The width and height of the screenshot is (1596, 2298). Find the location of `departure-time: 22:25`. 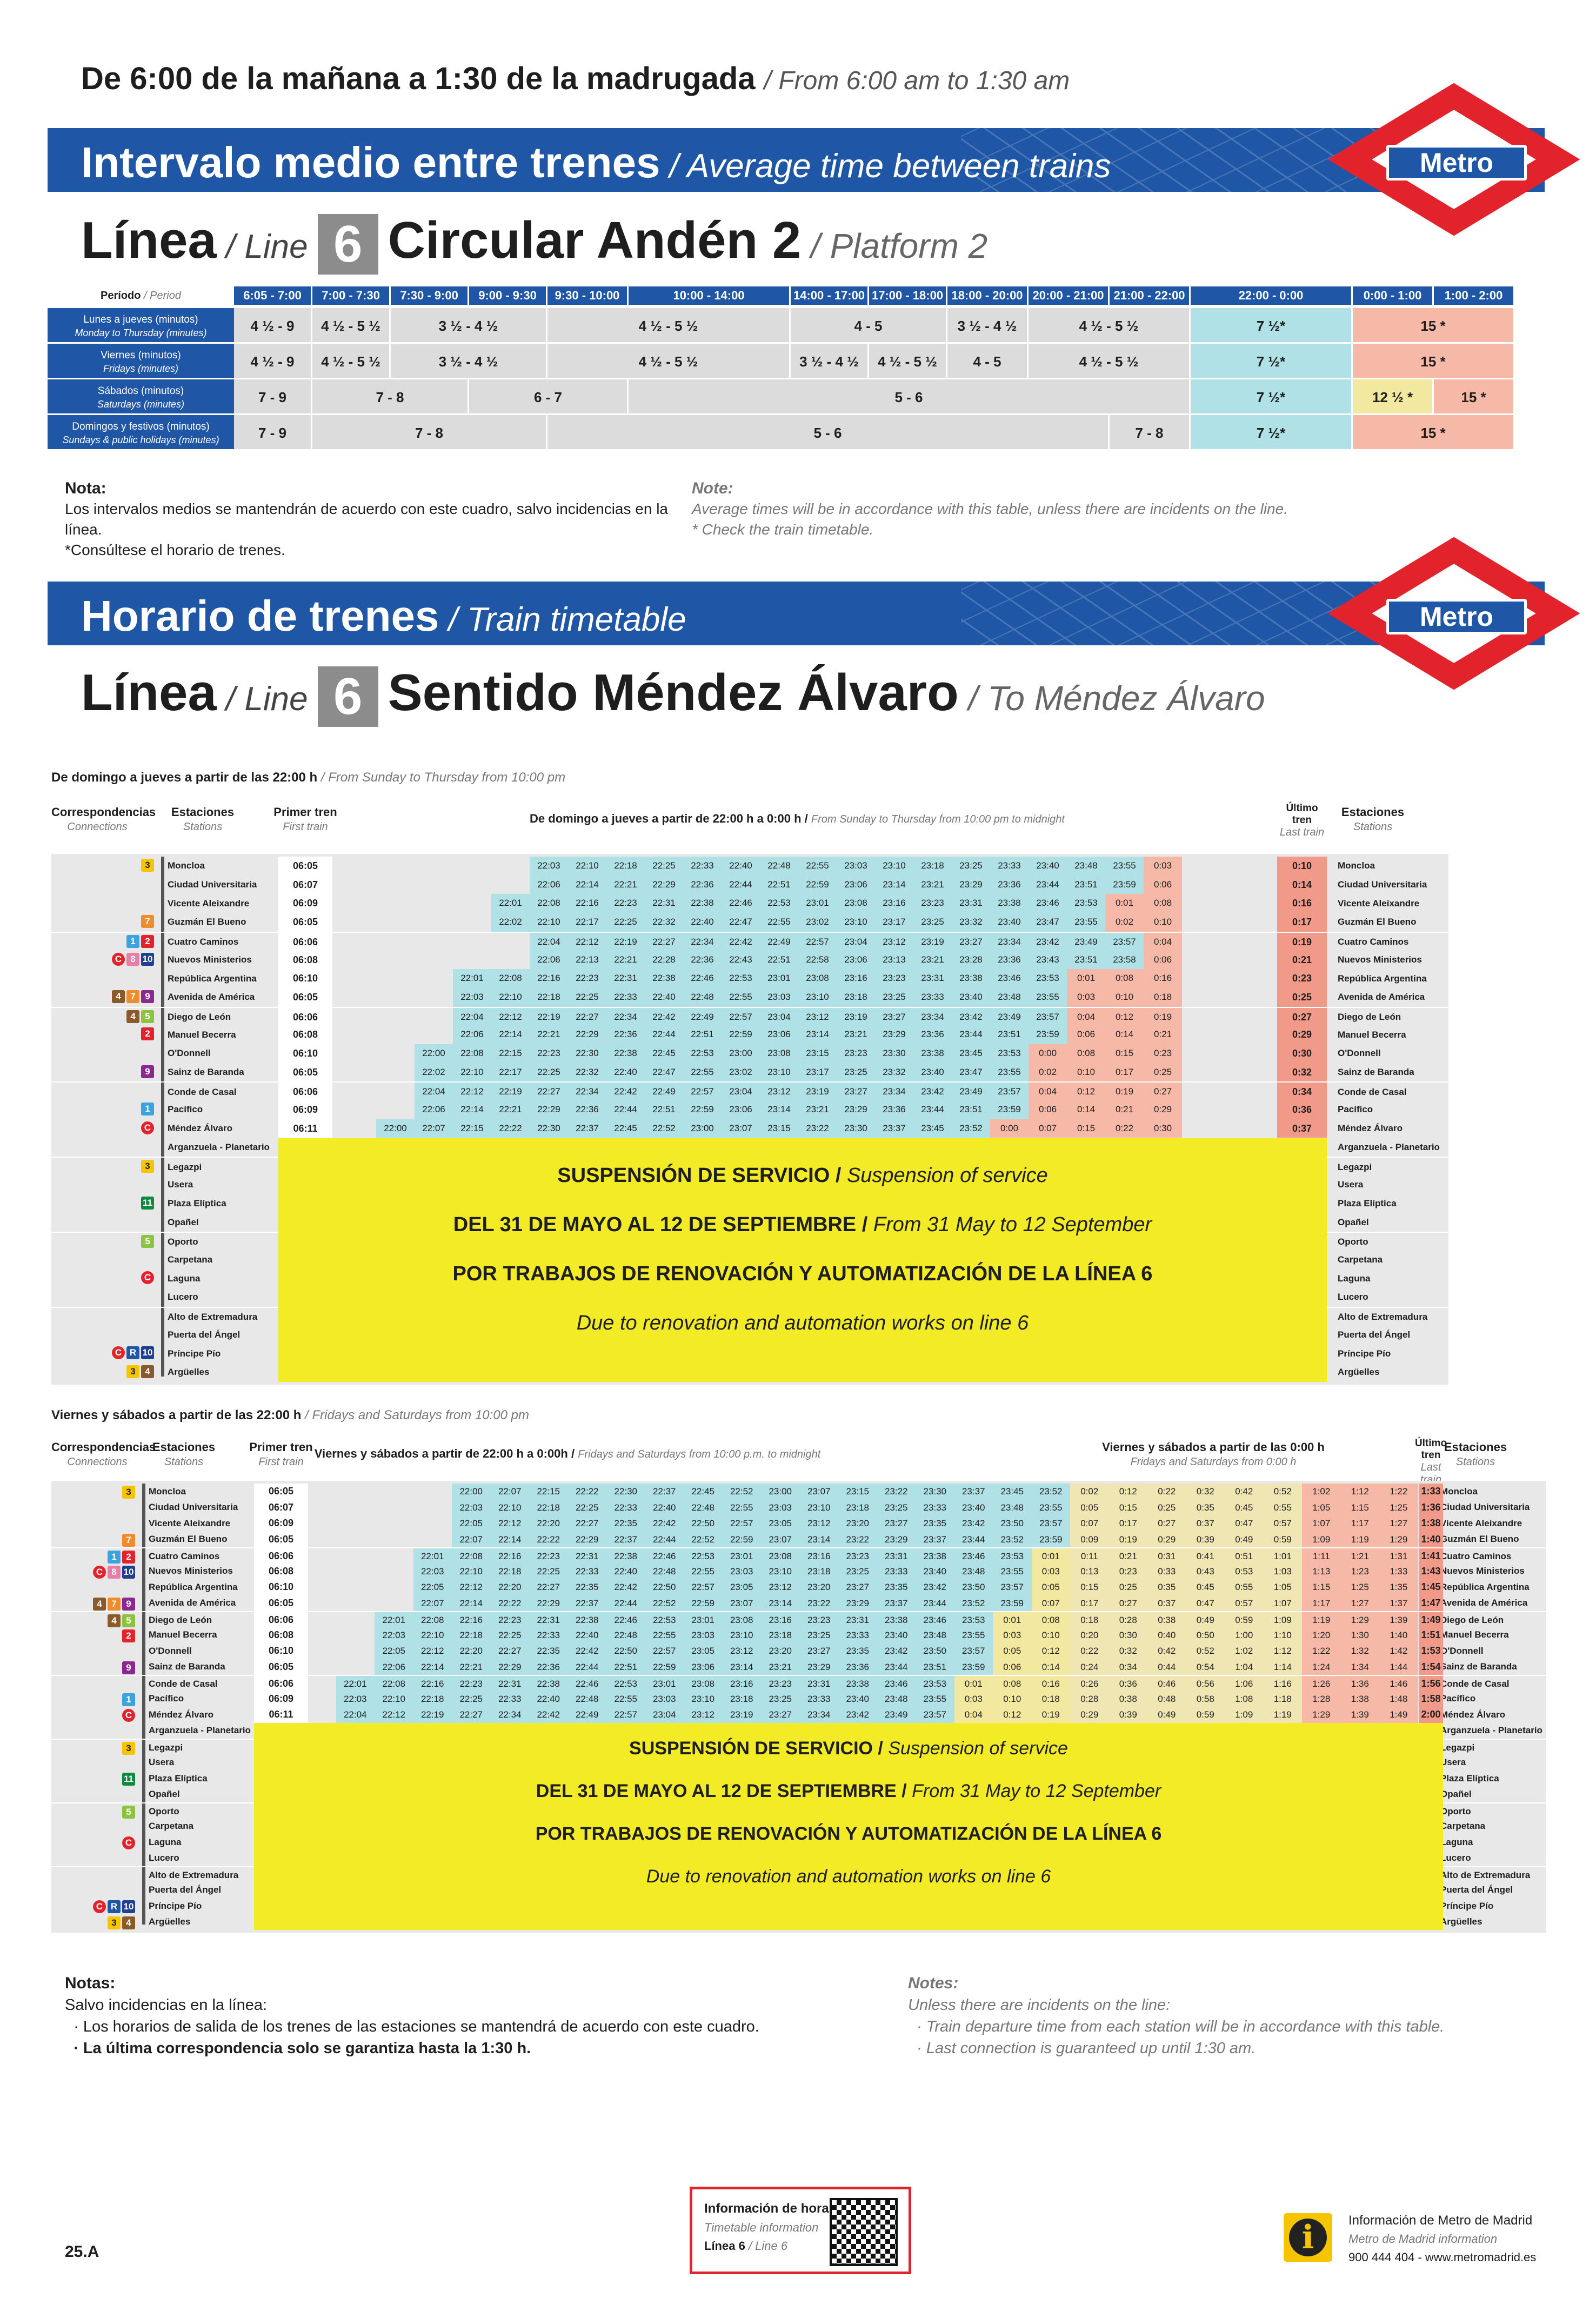

departure-time: 22:25 is located at coordinates (510, 1635).